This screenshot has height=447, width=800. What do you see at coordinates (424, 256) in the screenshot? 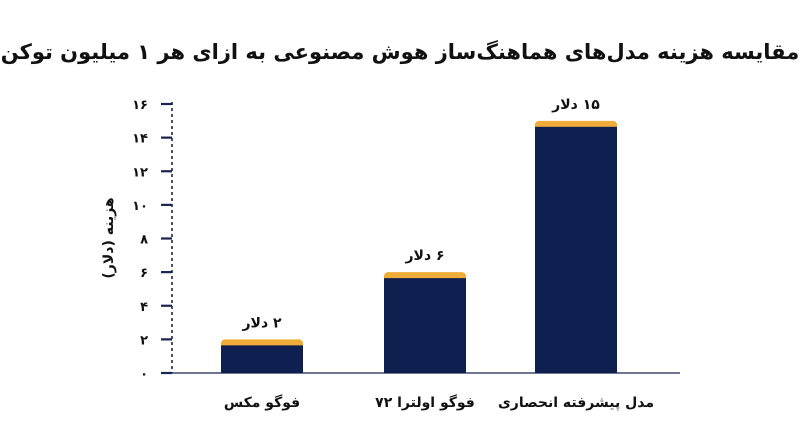
I see `bar-value-label: ۶ دلار` at bounding box center [424, 256].